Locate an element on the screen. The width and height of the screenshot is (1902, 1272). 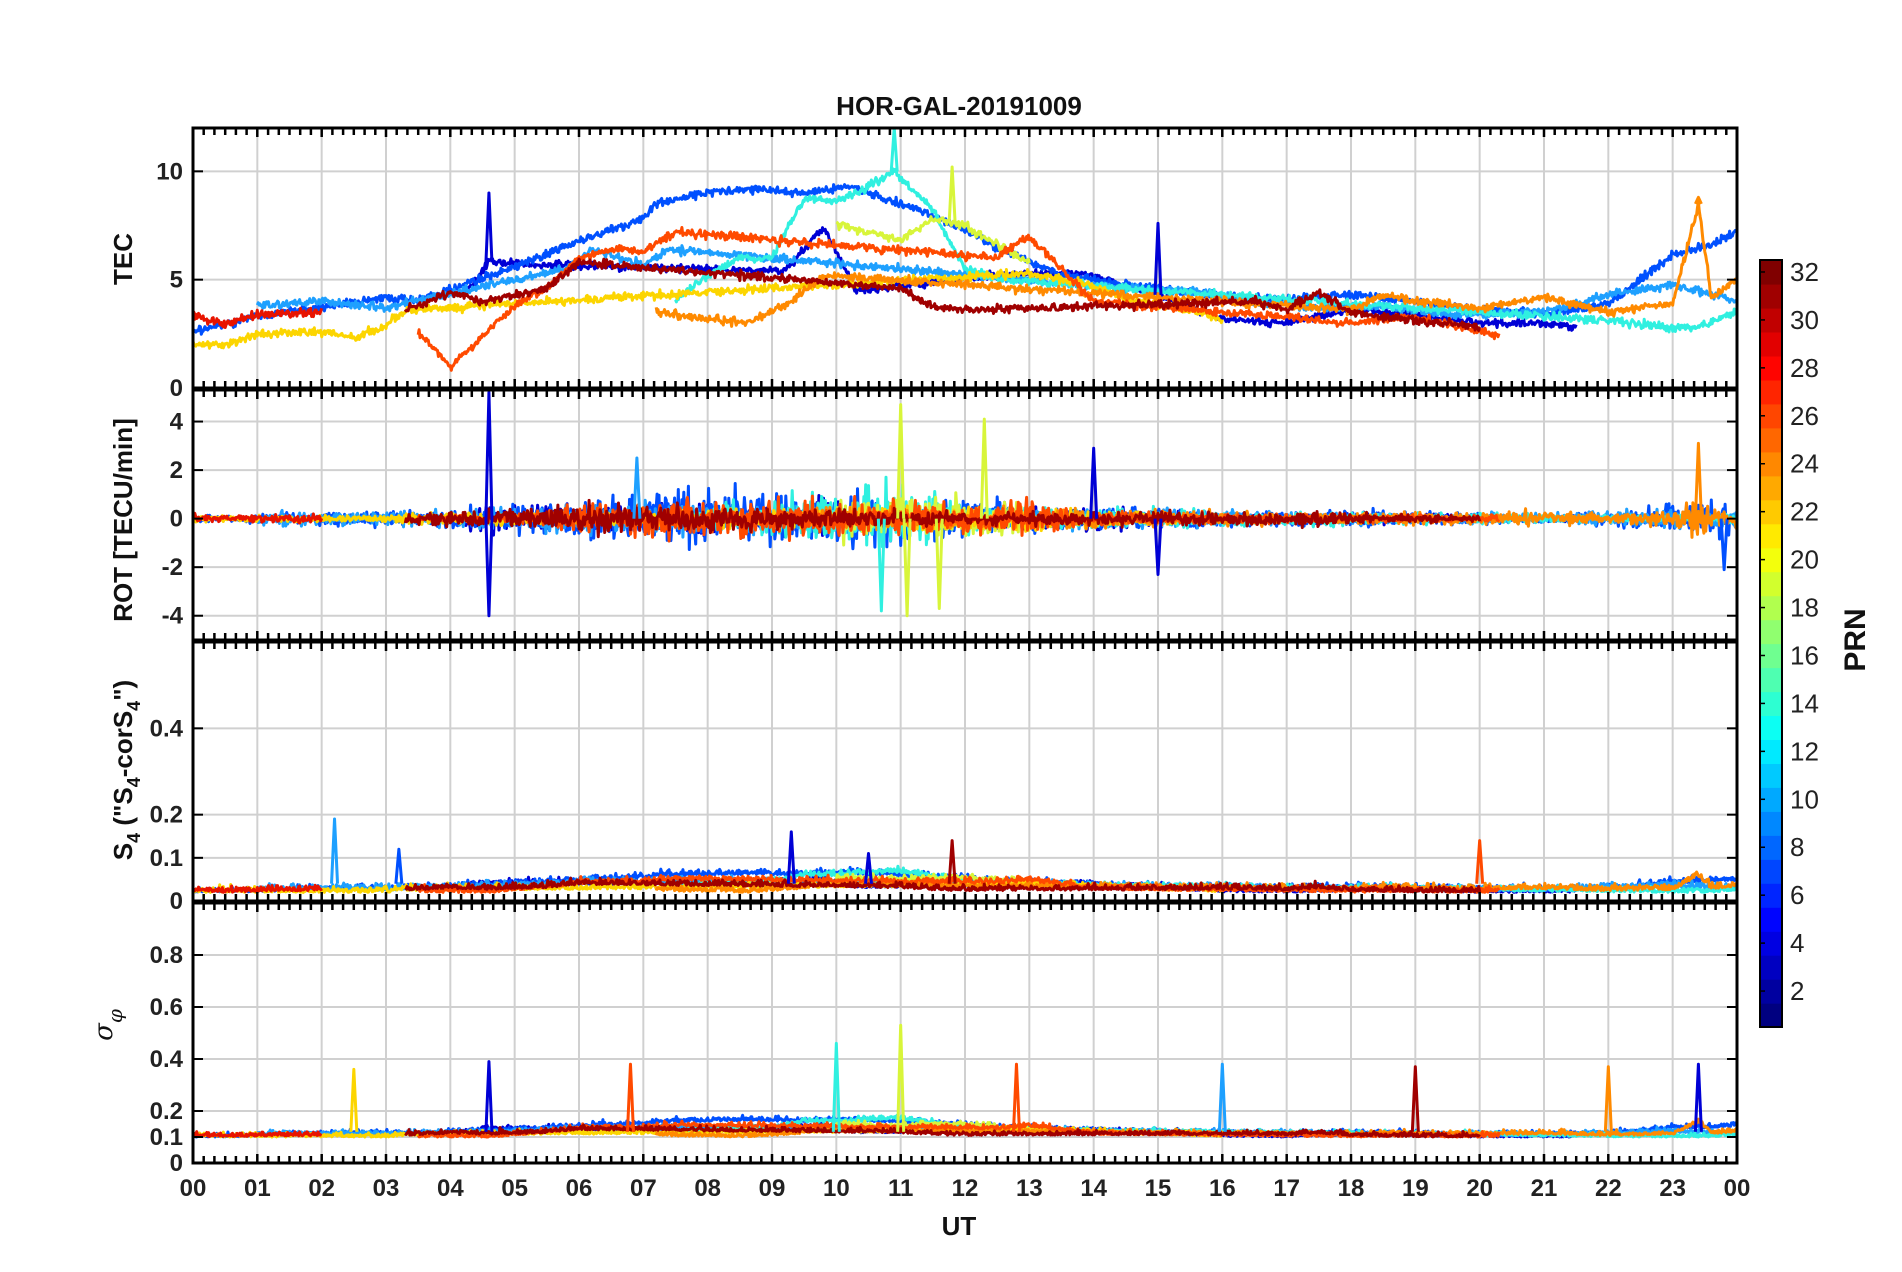
x-tick-label: 08 is located at coordinates (707, 1188).